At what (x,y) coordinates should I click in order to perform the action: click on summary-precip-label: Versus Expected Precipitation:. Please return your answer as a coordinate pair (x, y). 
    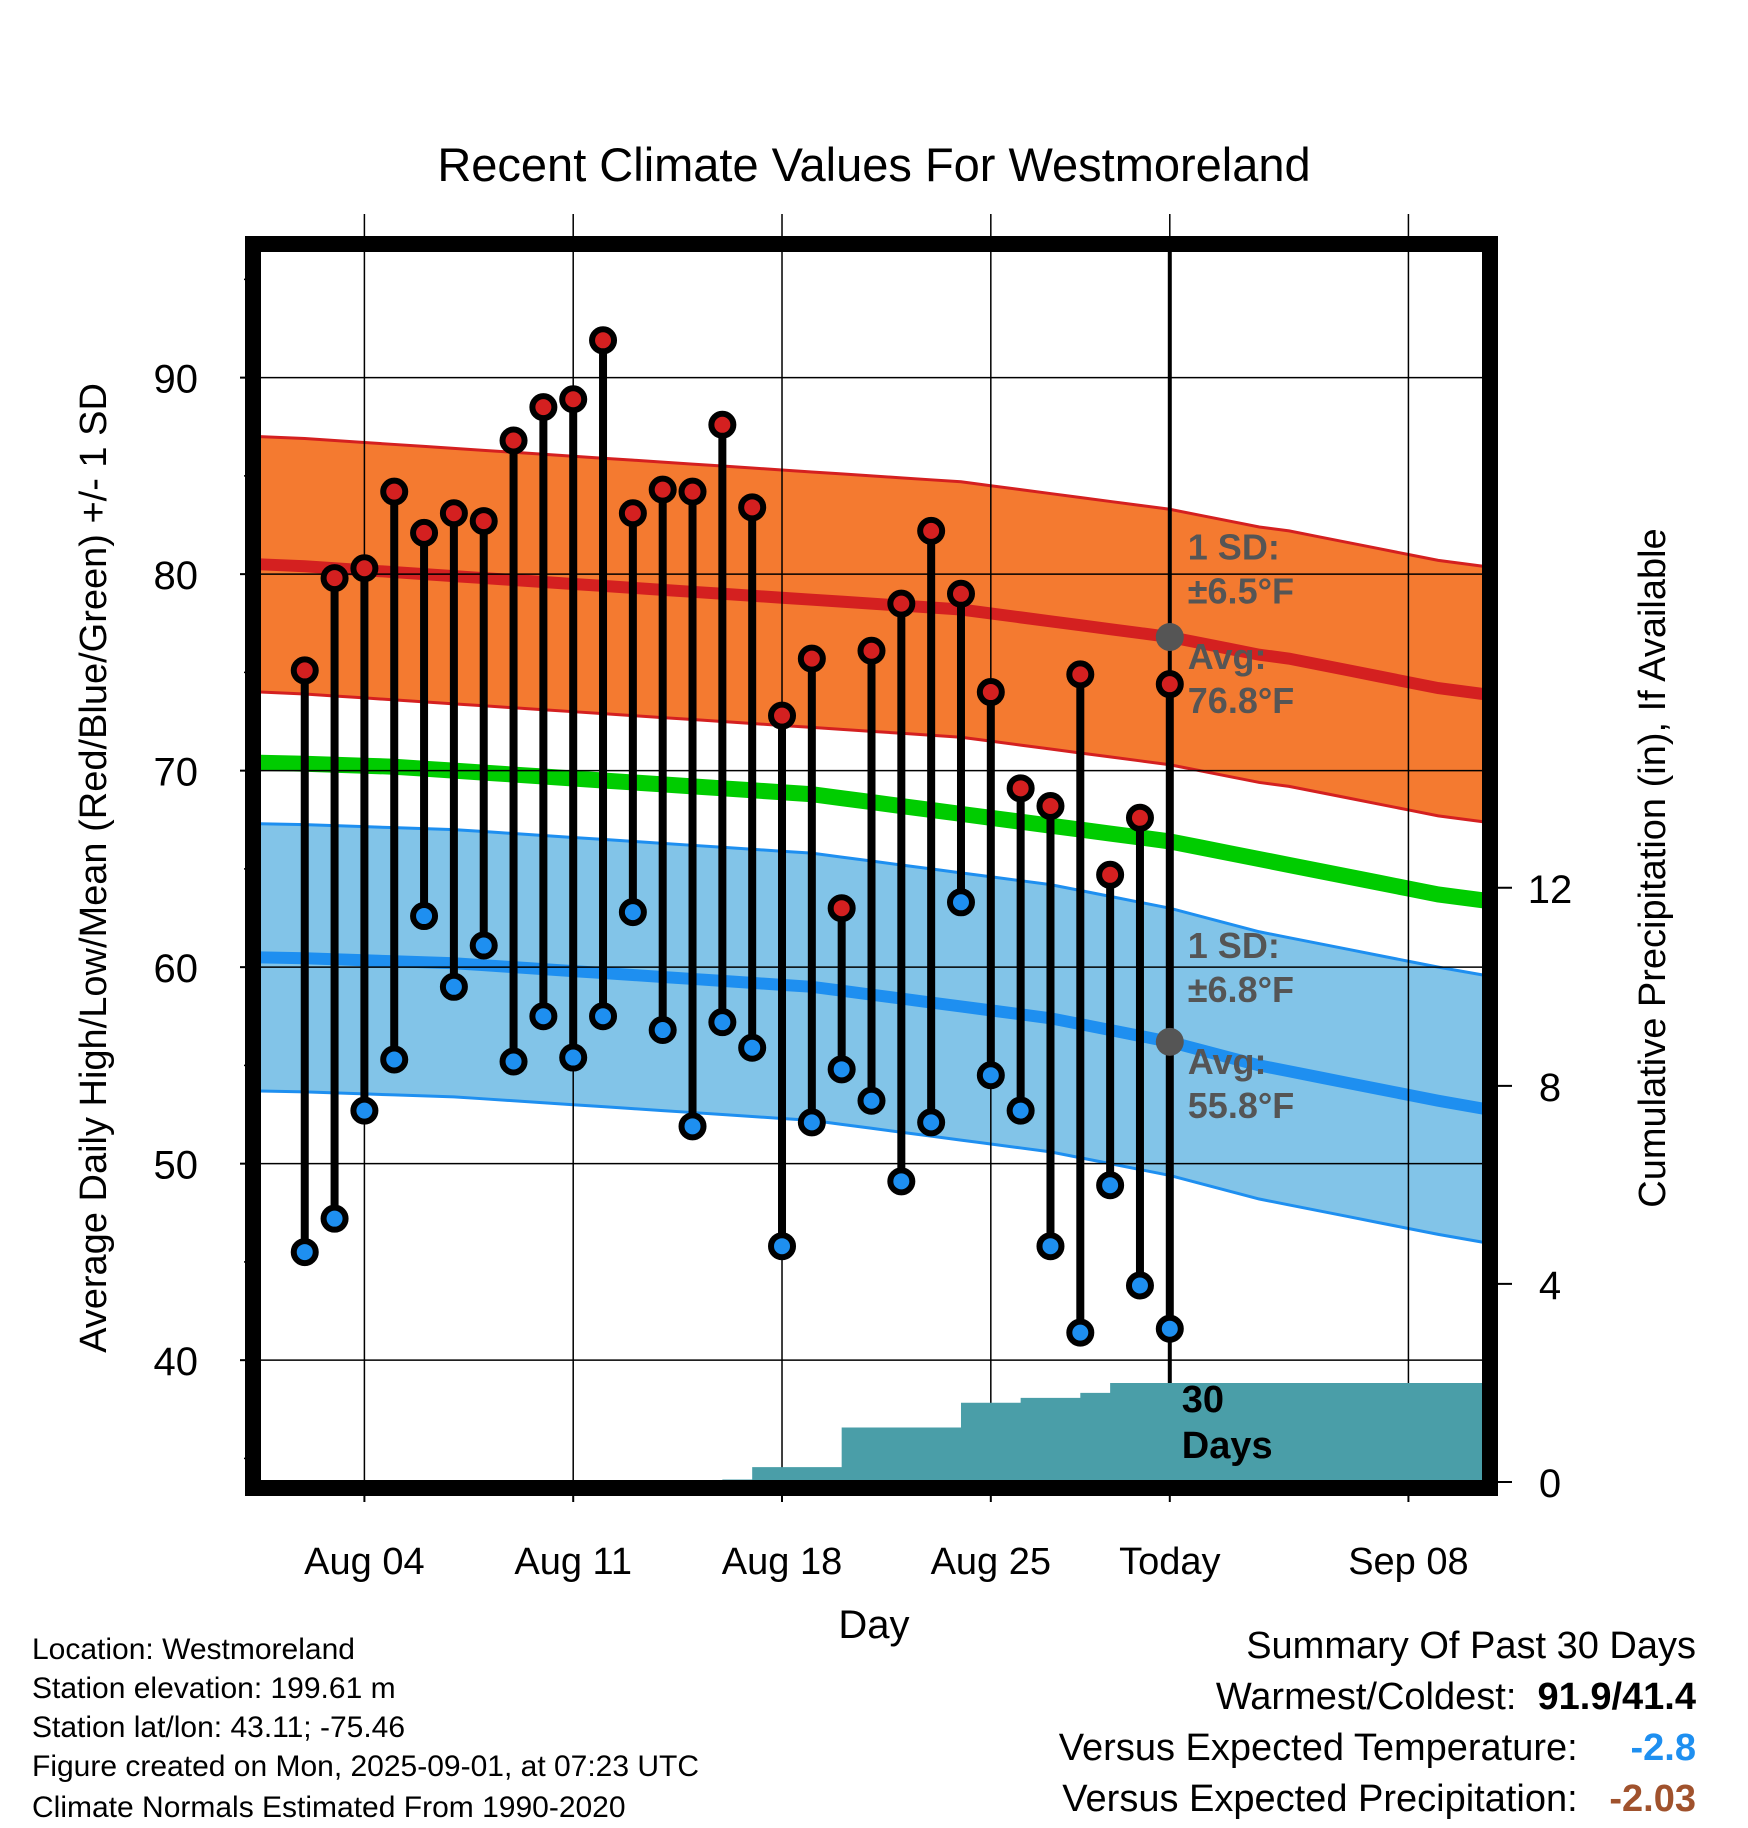
    Looking at the image, I should click on (1320, 1799).